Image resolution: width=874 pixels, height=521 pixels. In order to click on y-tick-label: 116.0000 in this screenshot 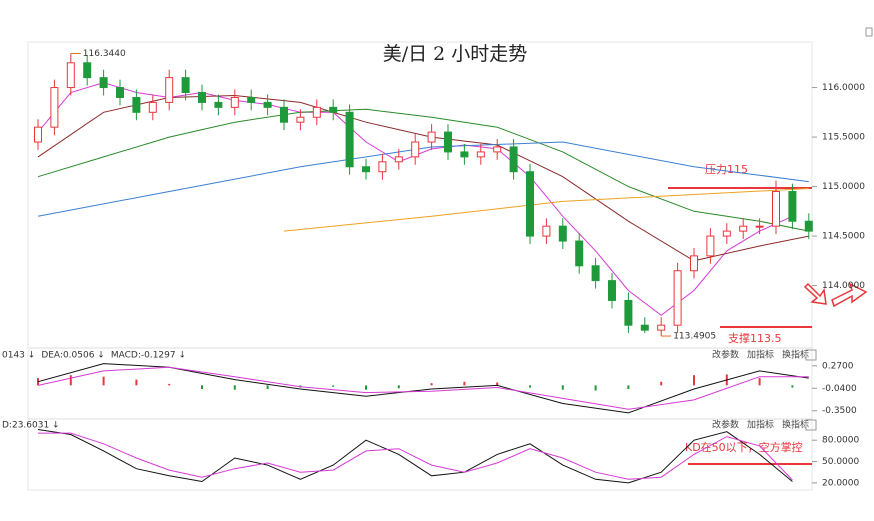, I will do `click(843, 88)`.